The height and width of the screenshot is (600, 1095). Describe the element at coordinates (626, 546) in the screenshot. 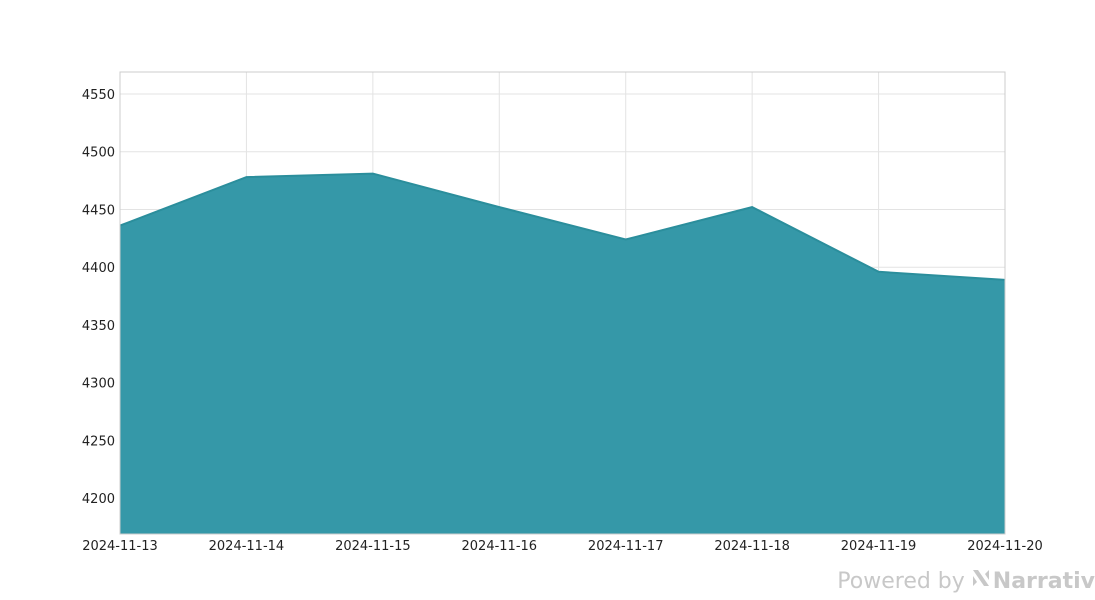

I see `x-tick-label: 2024-11-17` at that location.